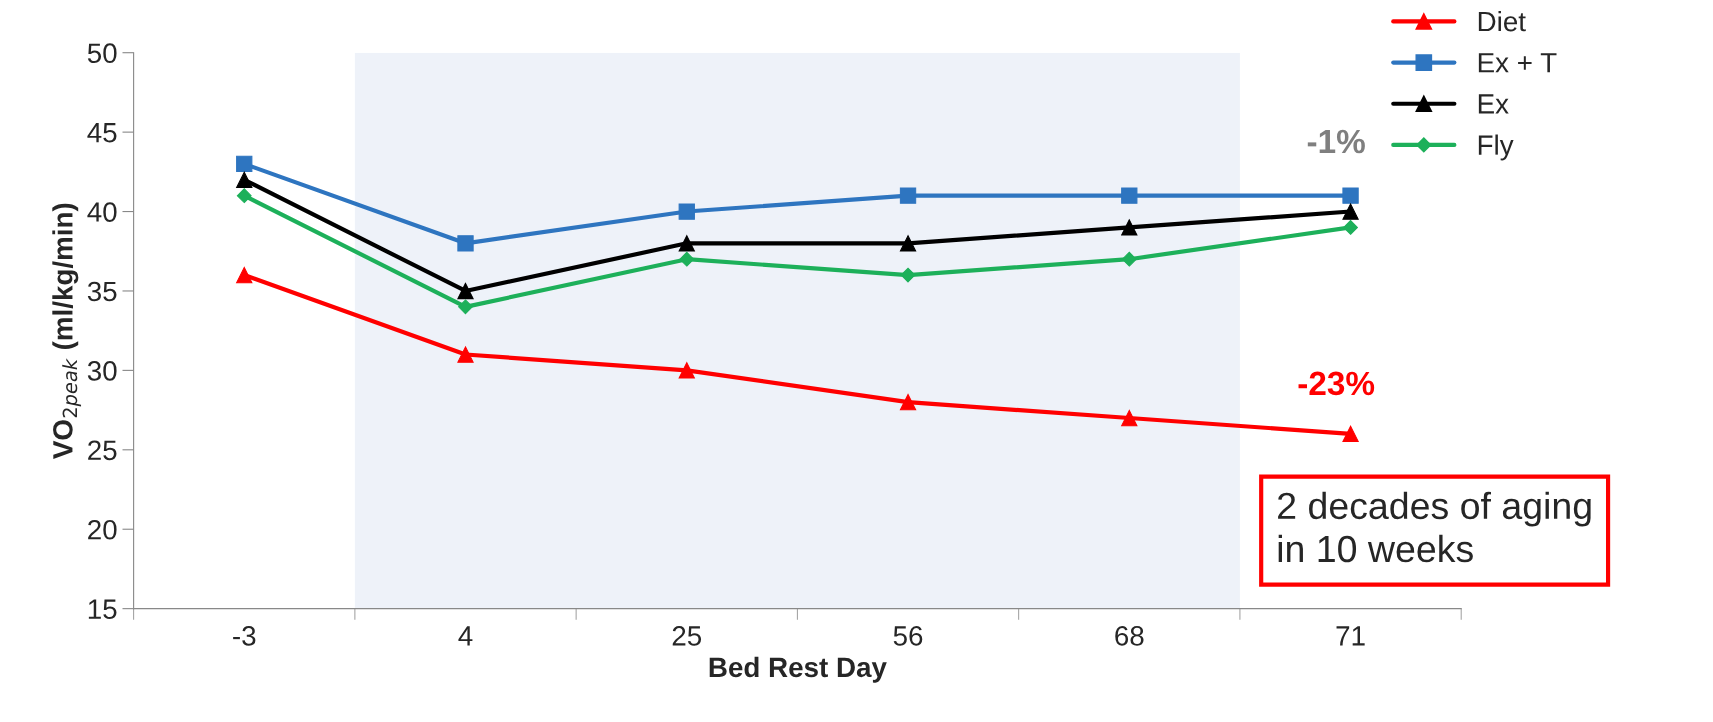 This screenshot has width=1713, height=722. Describe the element at coordinates (102, 133) in the screenshot. I see `y-tick-label: 45` at that location.